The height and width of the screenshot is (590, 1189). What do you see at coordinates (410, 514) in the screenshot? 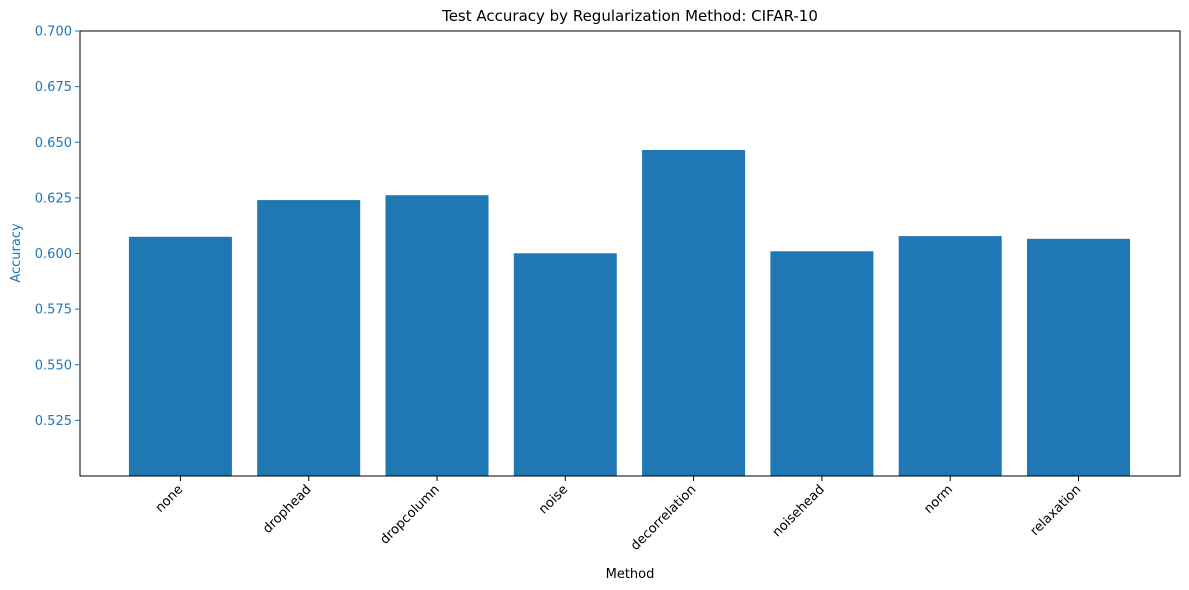
I see `x-tick-label: dropcolumn` at bounding box center [410, 514].